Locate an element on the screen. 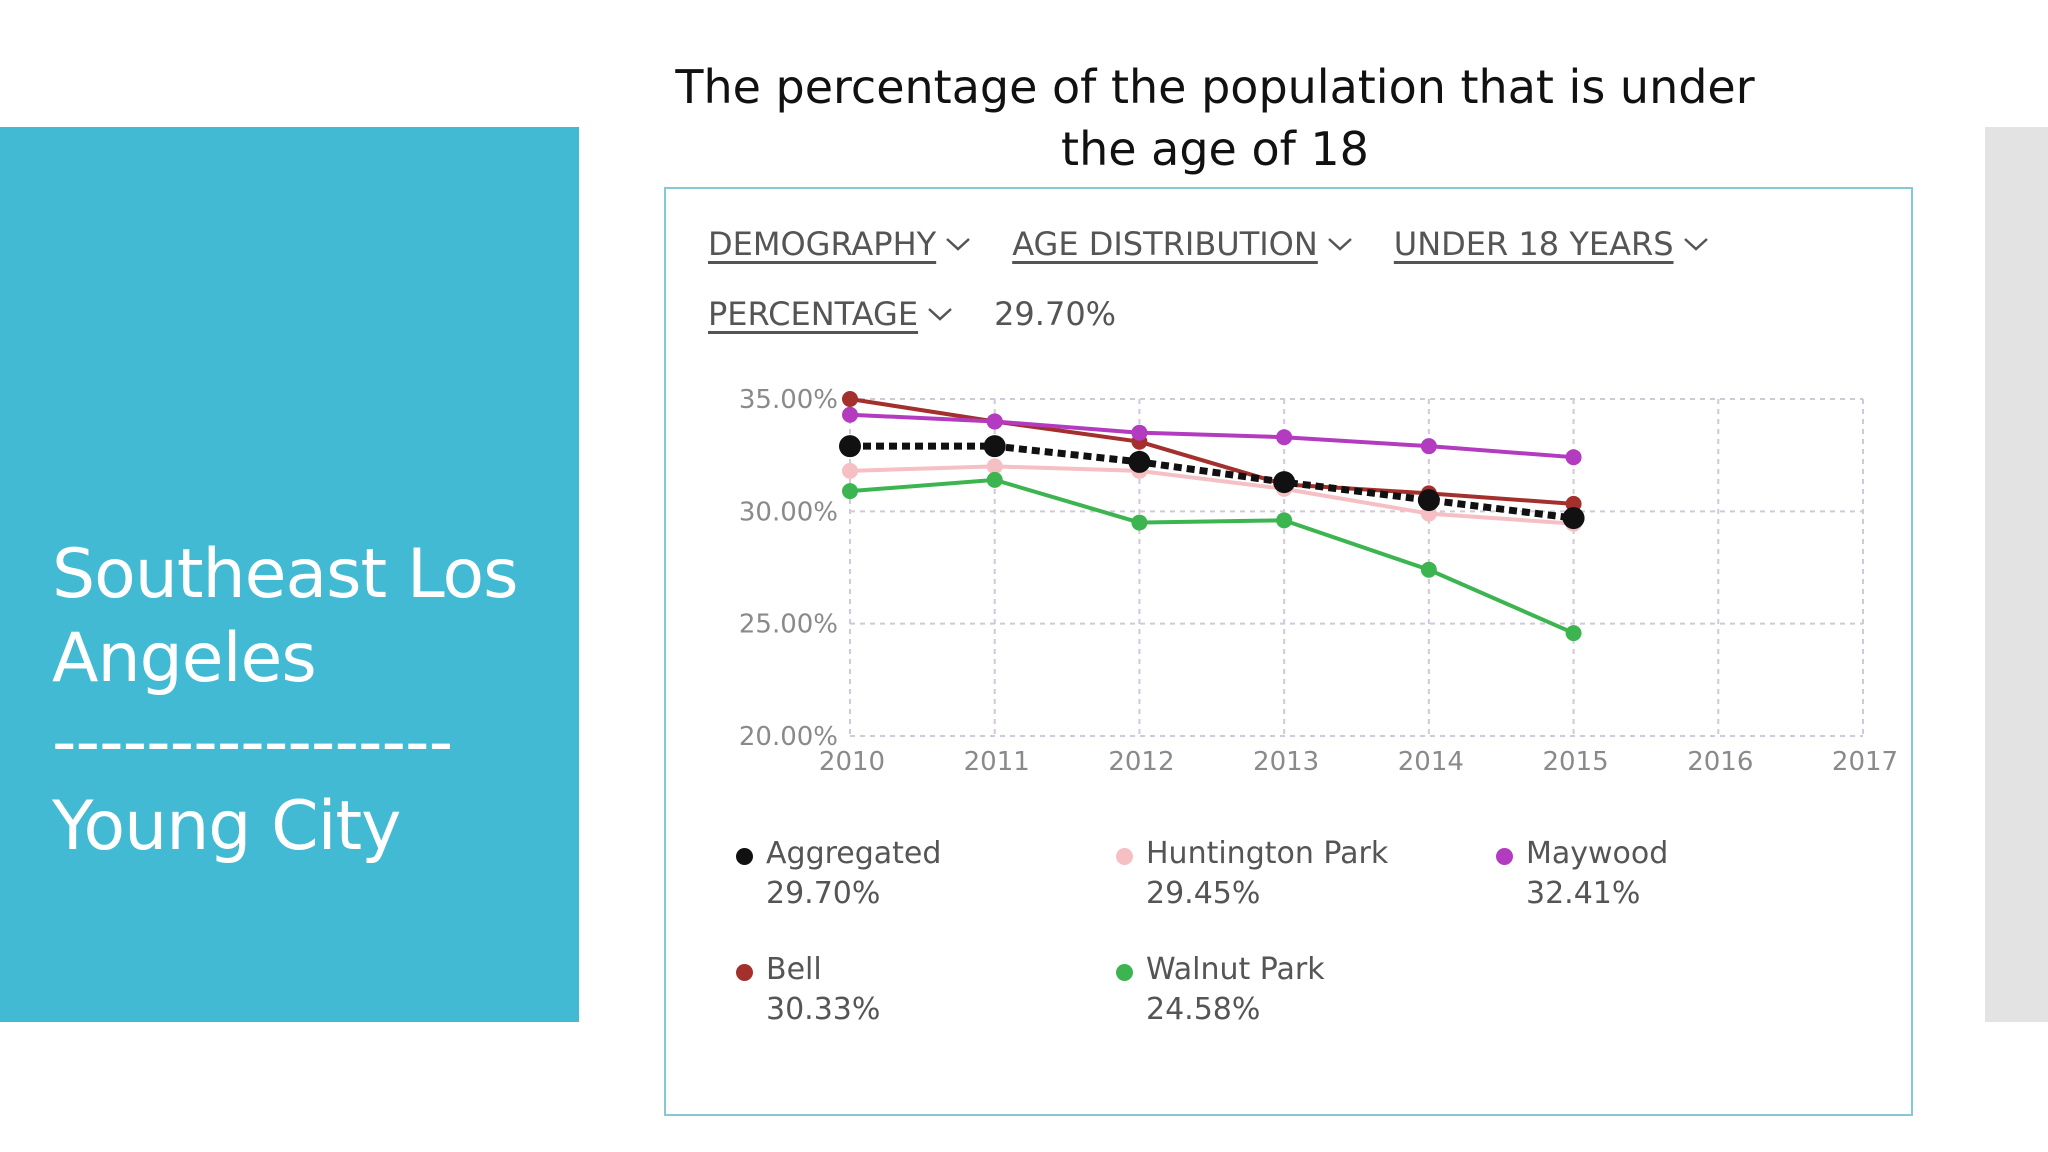 The height and width of the screenshot is (1152, 2048). current-value: 29.70% is located at coordinates (1055, 314).